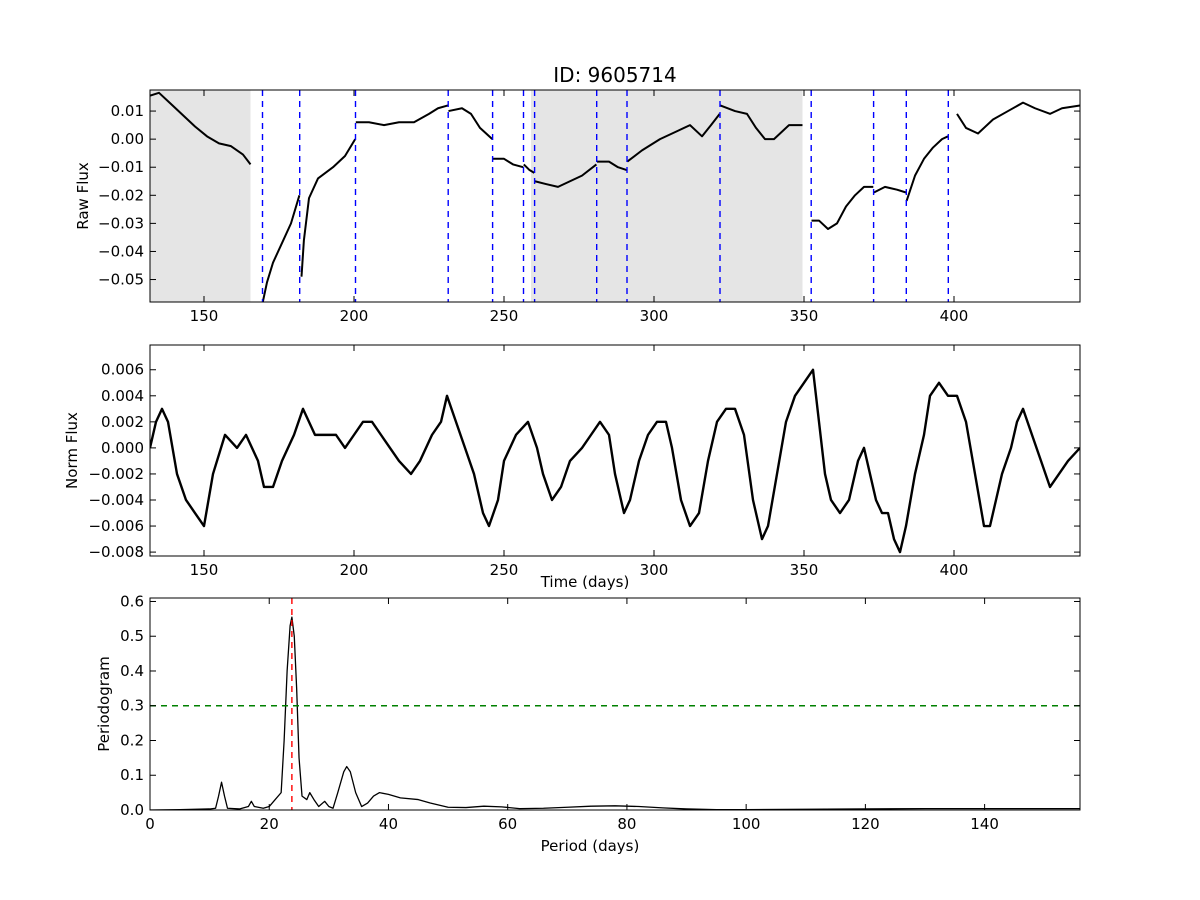 This screenshot has width=1200, height=900. I want to click on periodogram-ytick-label: 0.6, so click(132, 601).